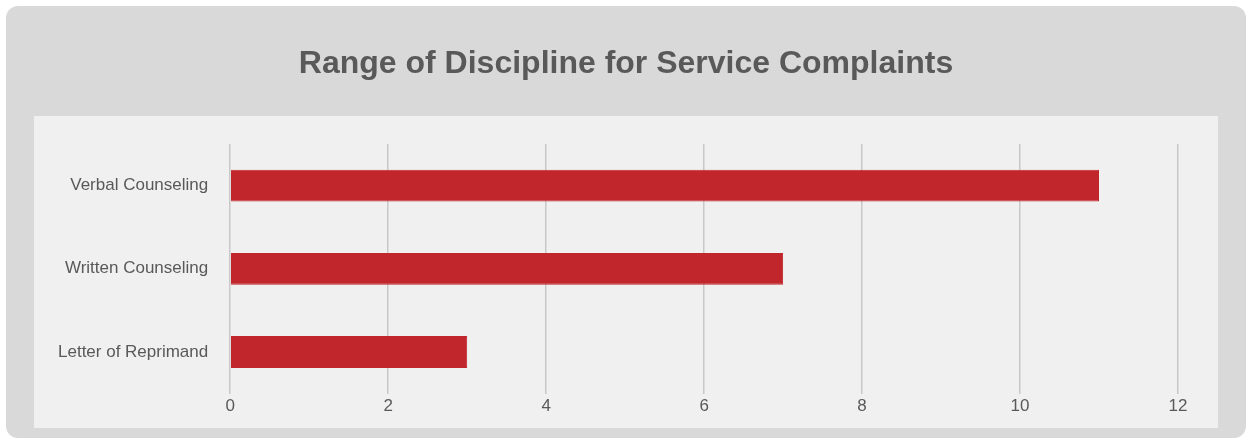 The height and width of the screenshot is (445, 1253). Describe the element at coordinates (230, 406) in the screenshot. I see `x-tick-label: 0` at that location.